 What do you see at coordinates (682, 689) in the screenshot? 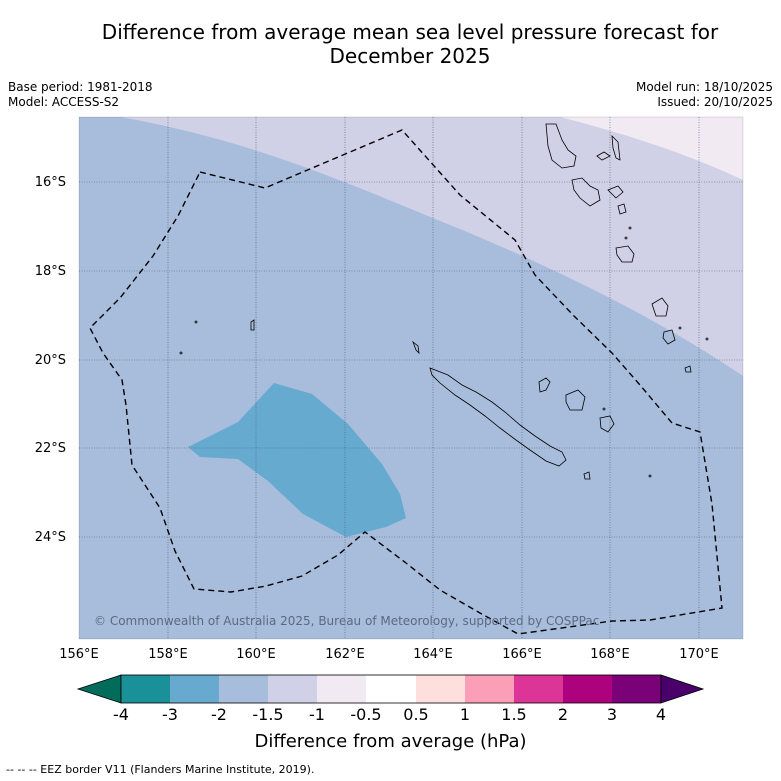
I see `colorbar-high-extend` at bounding box center [682, 689].